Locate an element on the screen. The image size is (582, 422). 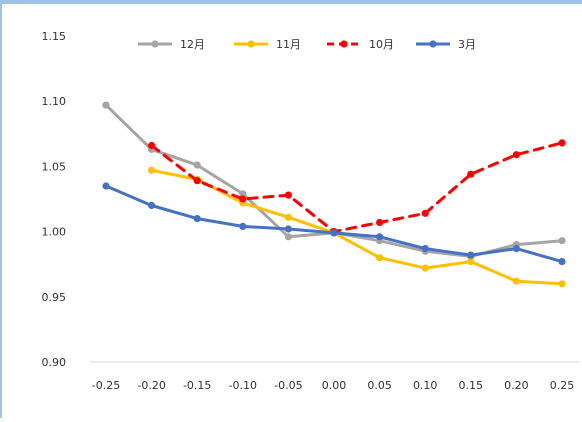
legend-item: 10月 is located at coordinates (360, 44).